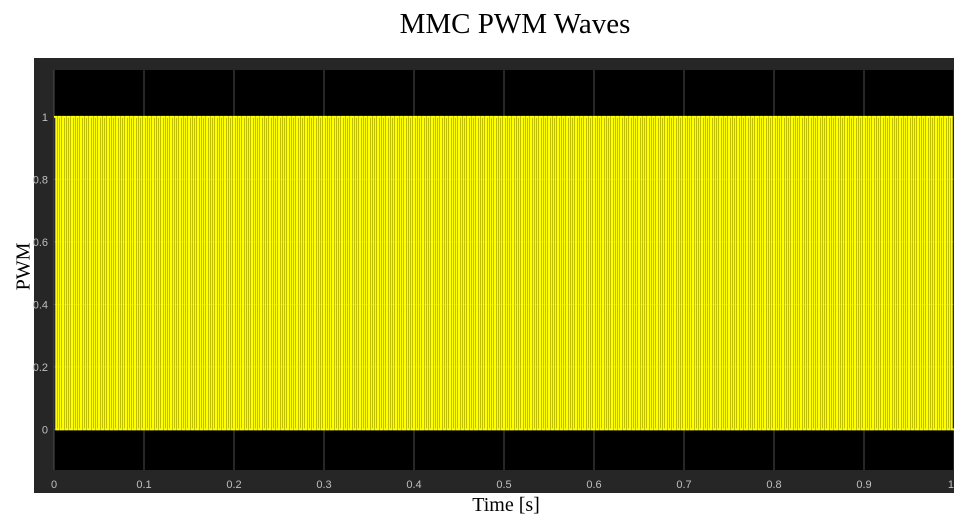 The image size is (954, 519). Describe the element at coordinates (593, 485) in the screenshot. I see `x-tick-label: 0.6` at that location.